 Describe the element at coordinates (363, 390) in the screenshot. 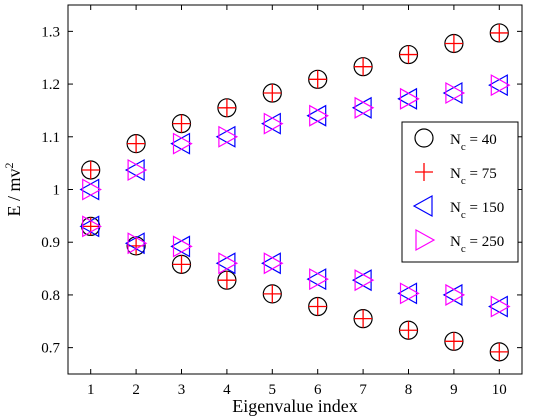

I see `x-tick-label: 7` at that location.